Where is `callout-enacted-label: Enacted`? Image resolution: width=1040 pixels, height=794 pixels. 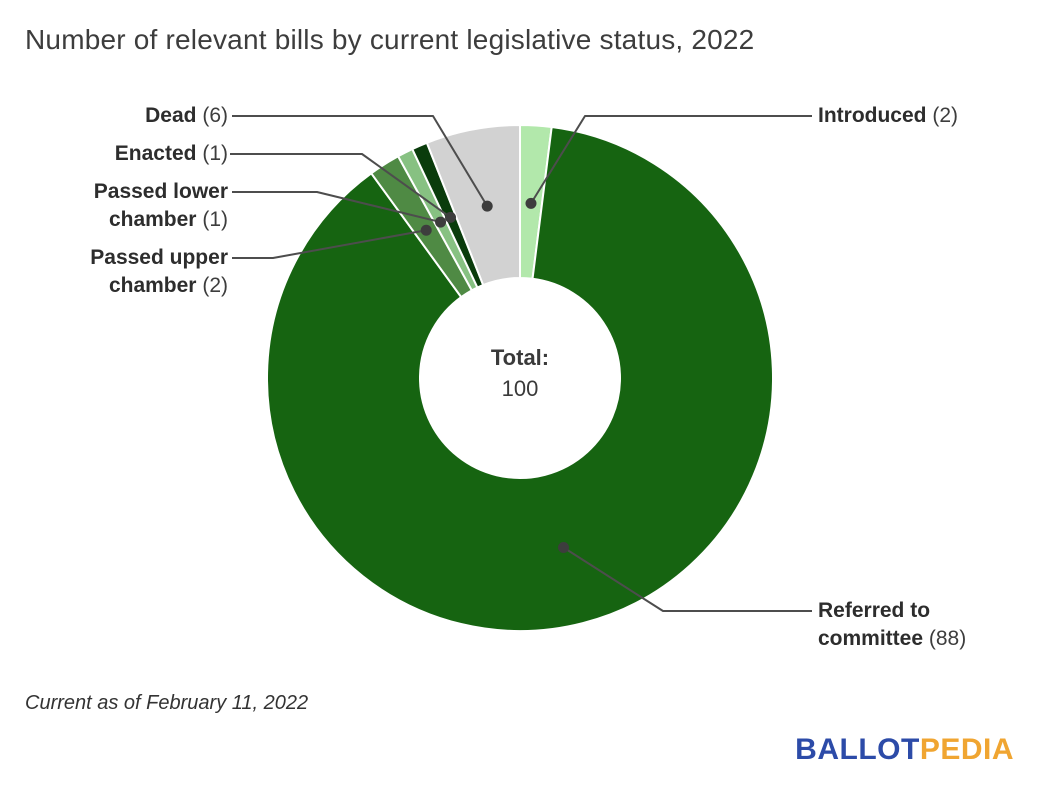 callout-enacted-label: Enacted is located at coordinates (155, 153).